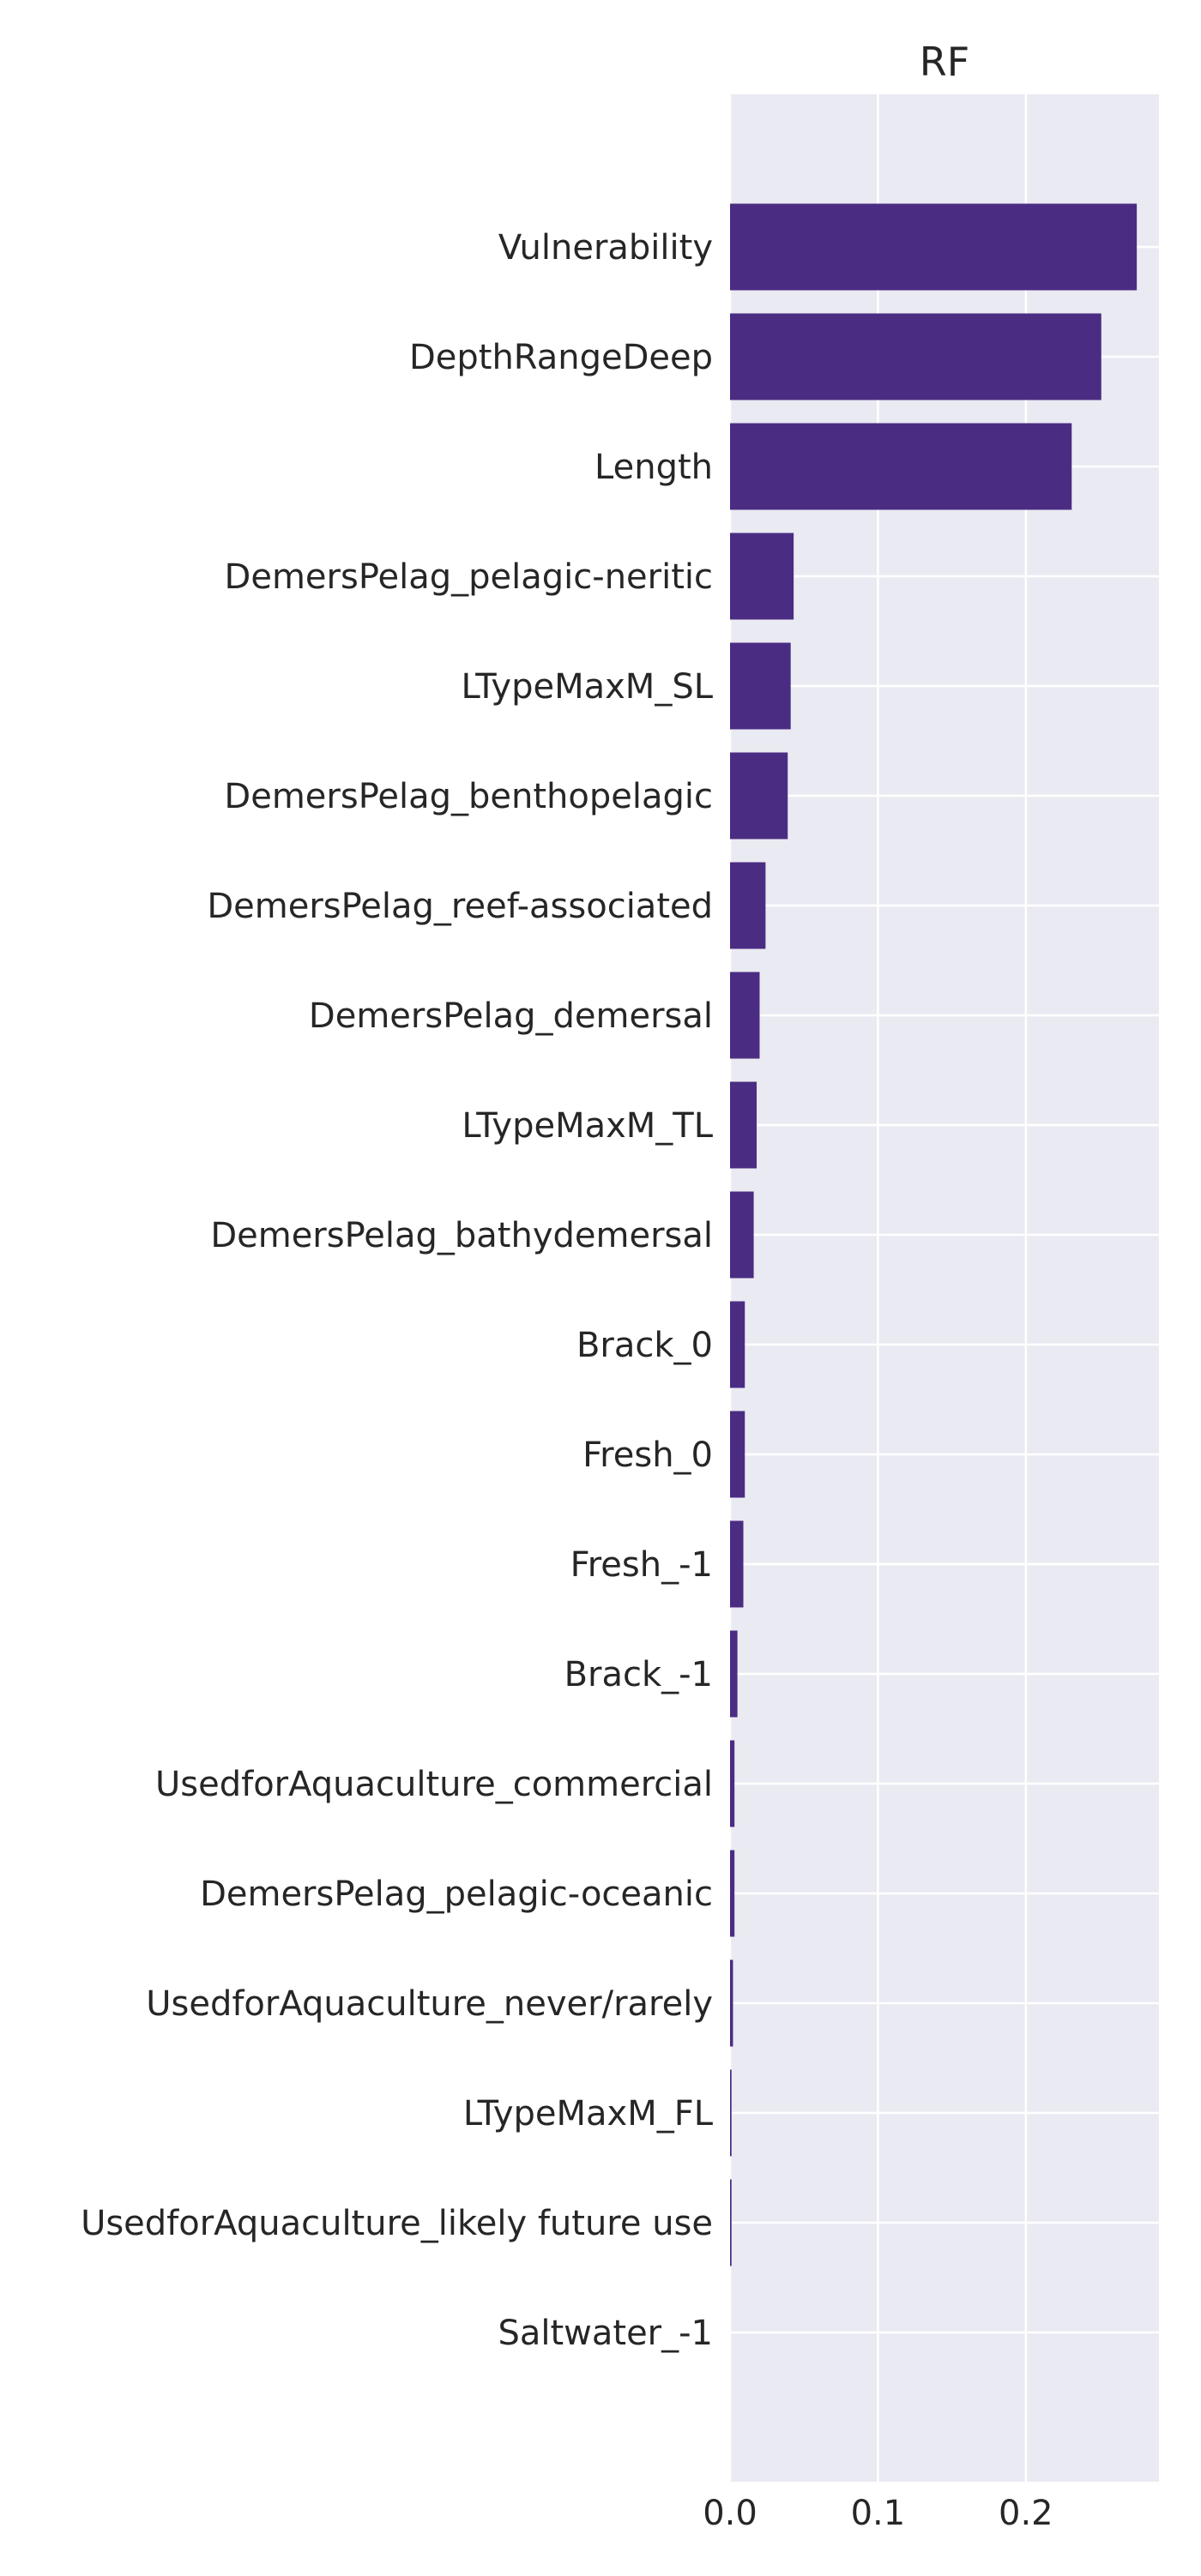  Describe the element at coordinates (587, 1126) in the screenshot. I see `category-label: LTypeMaxM_TL` at that location.